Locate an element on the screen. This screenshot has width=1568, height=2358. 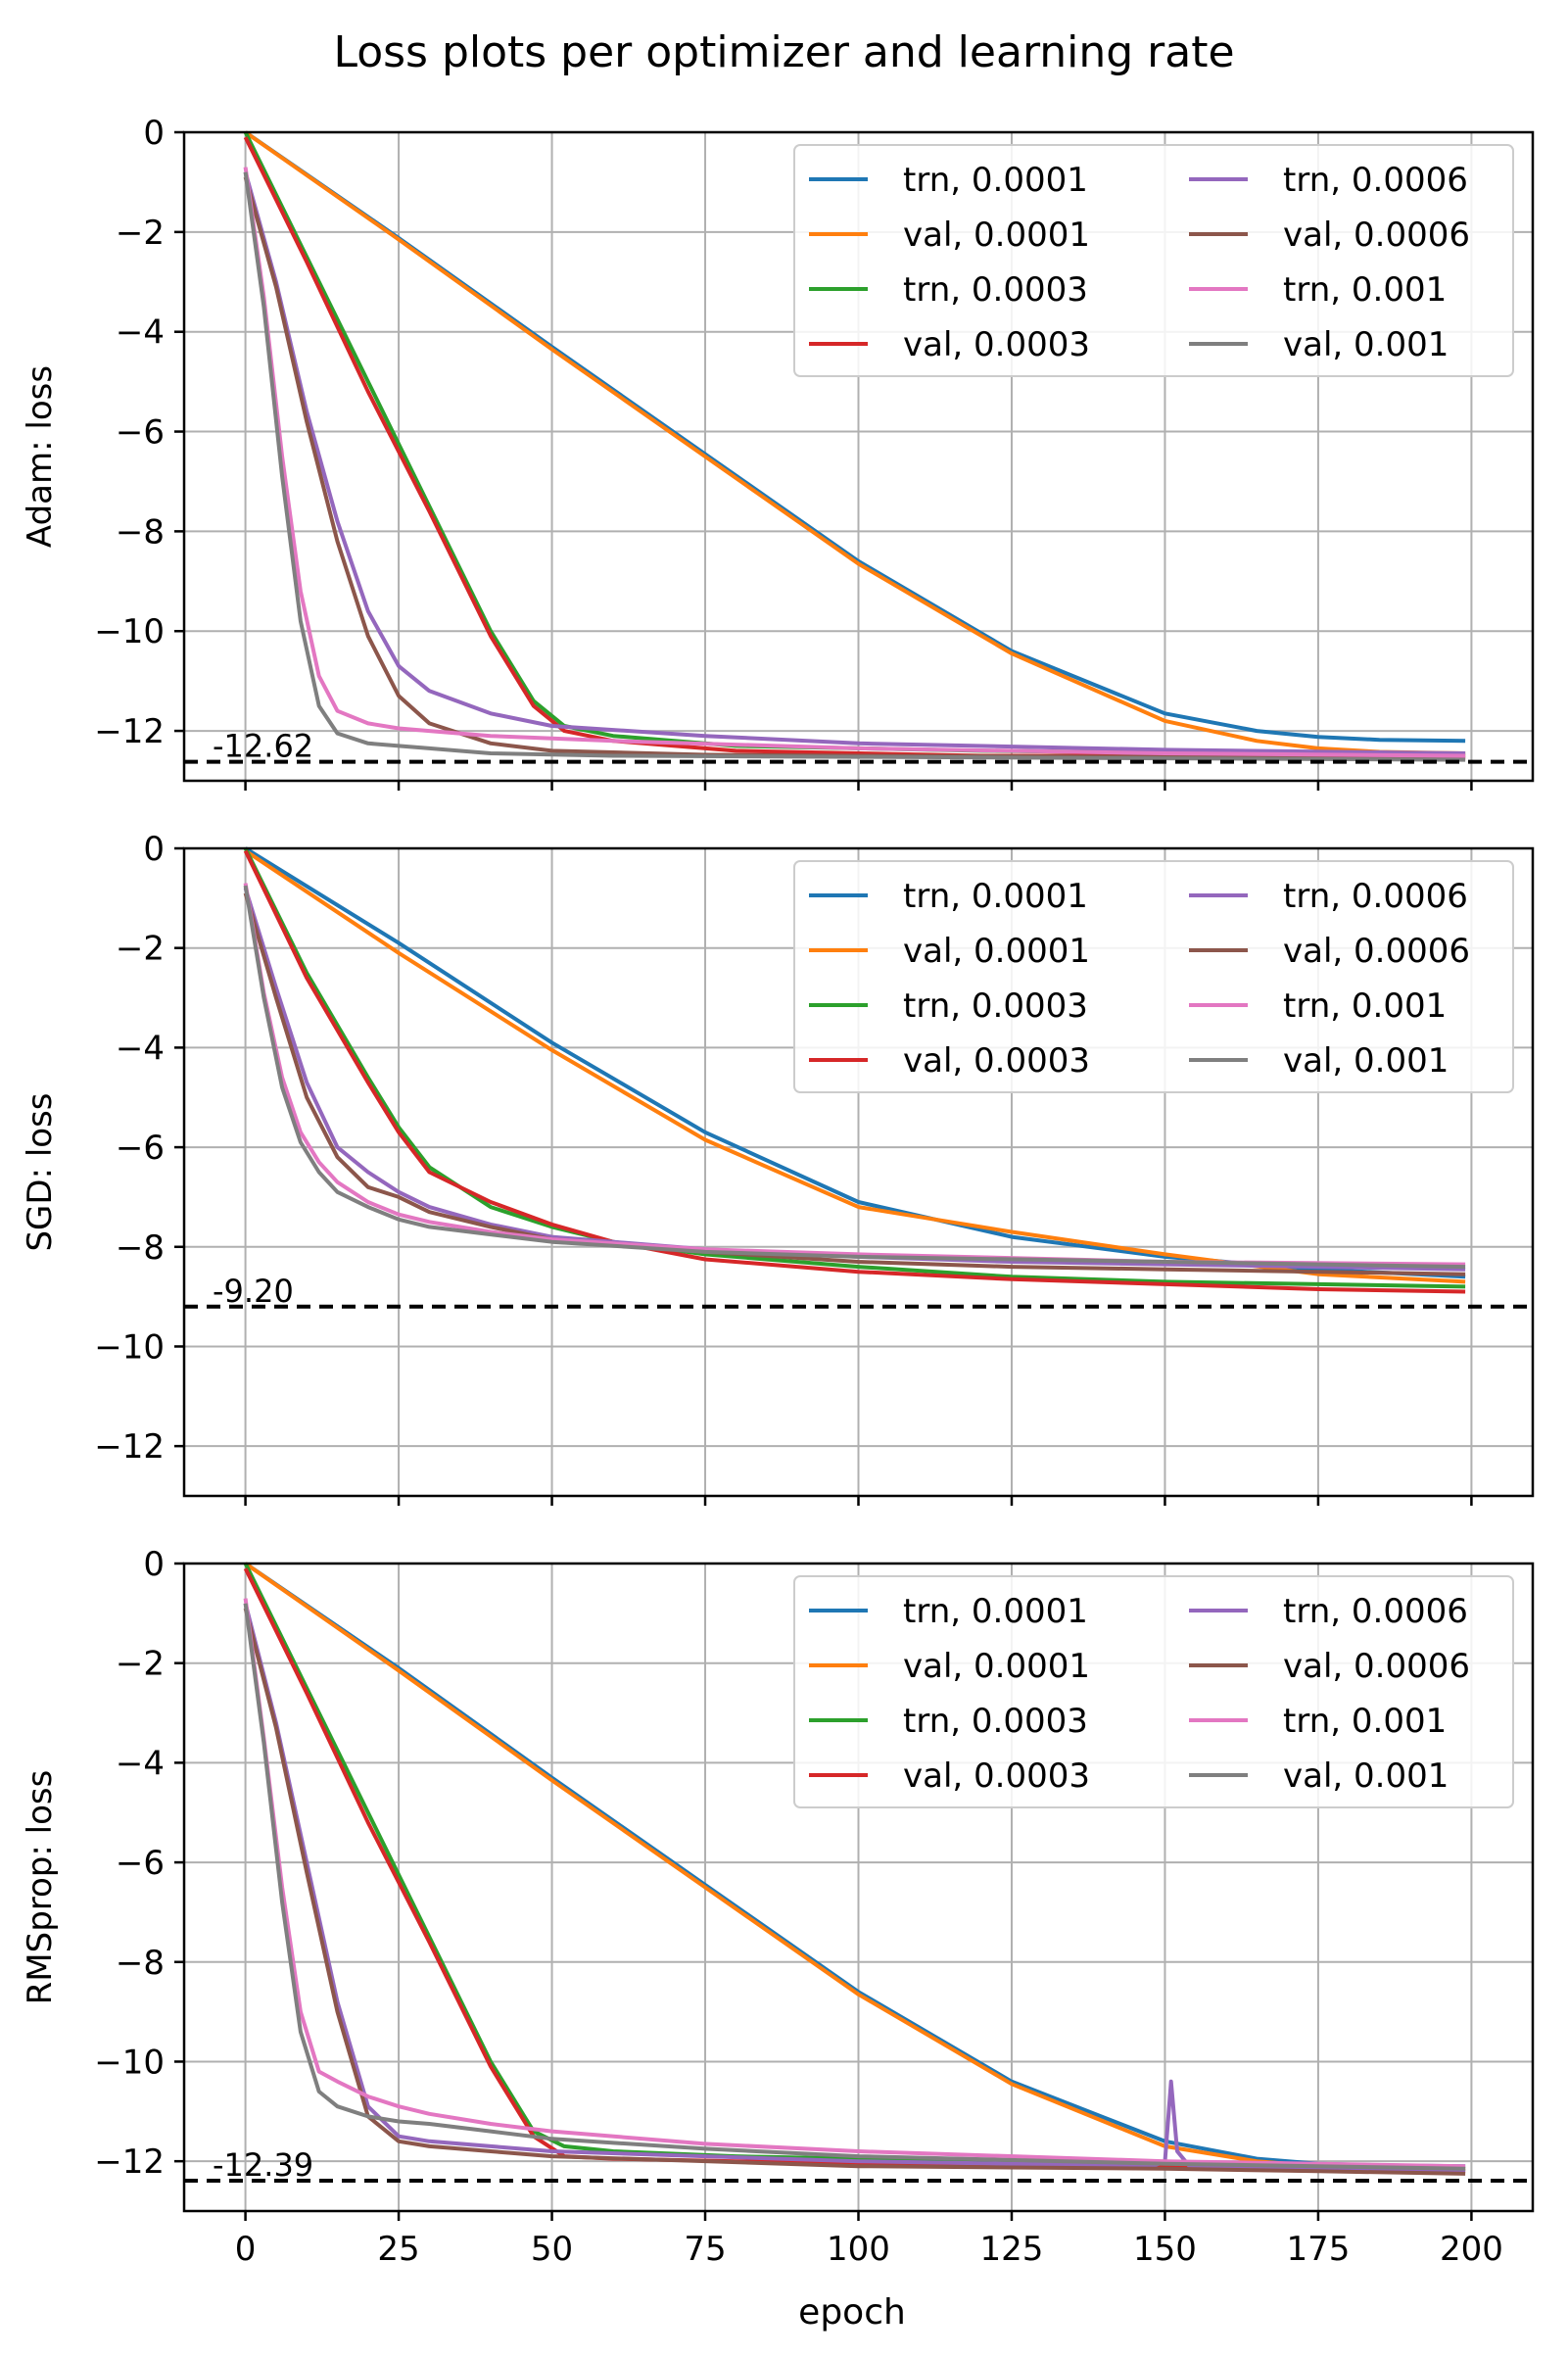
x-tick-label: 50 is located at coordinates (552, 2249).